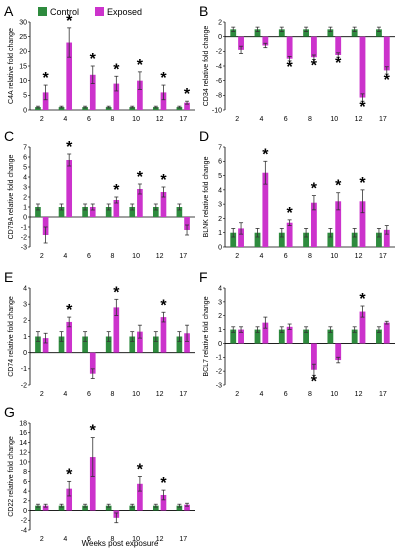  What do you see at coordinates (24, 237) in the screenshot?
I see `y-tick-label: -2` at bounding box center [24, 237].